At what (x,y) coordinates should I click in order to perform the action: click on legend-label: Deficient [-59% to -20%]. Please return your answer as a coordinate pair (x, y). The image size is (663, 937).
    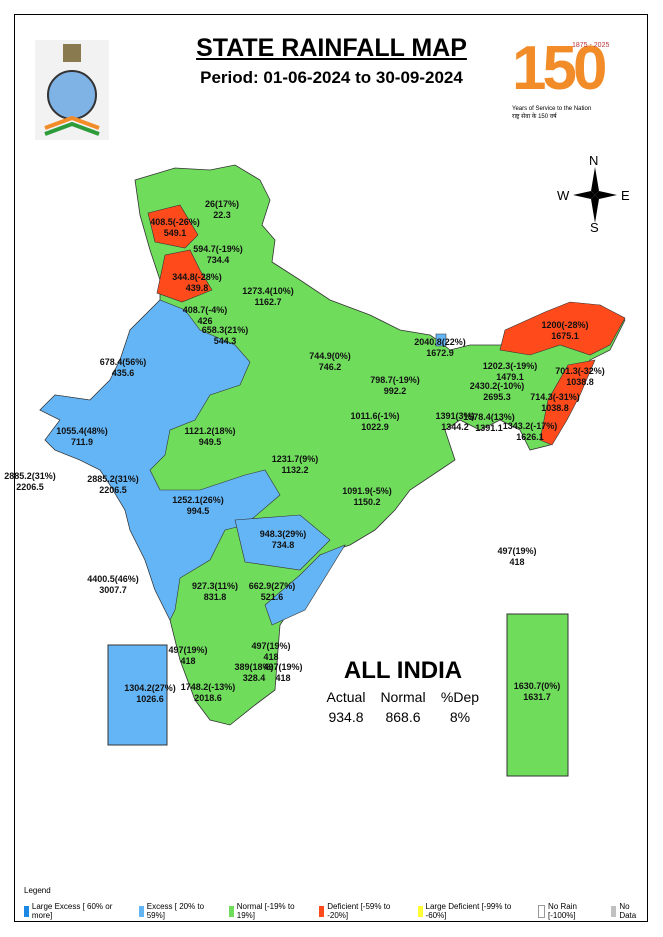
    Looking at the image, I should click on (359, 911).